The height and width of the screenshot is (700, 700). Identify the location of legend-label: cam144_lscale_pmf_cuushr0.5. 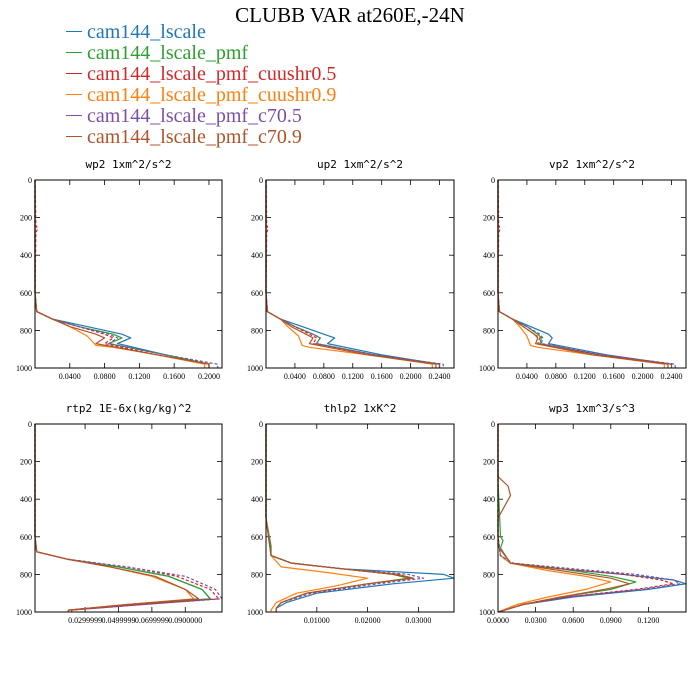
(212, 74).